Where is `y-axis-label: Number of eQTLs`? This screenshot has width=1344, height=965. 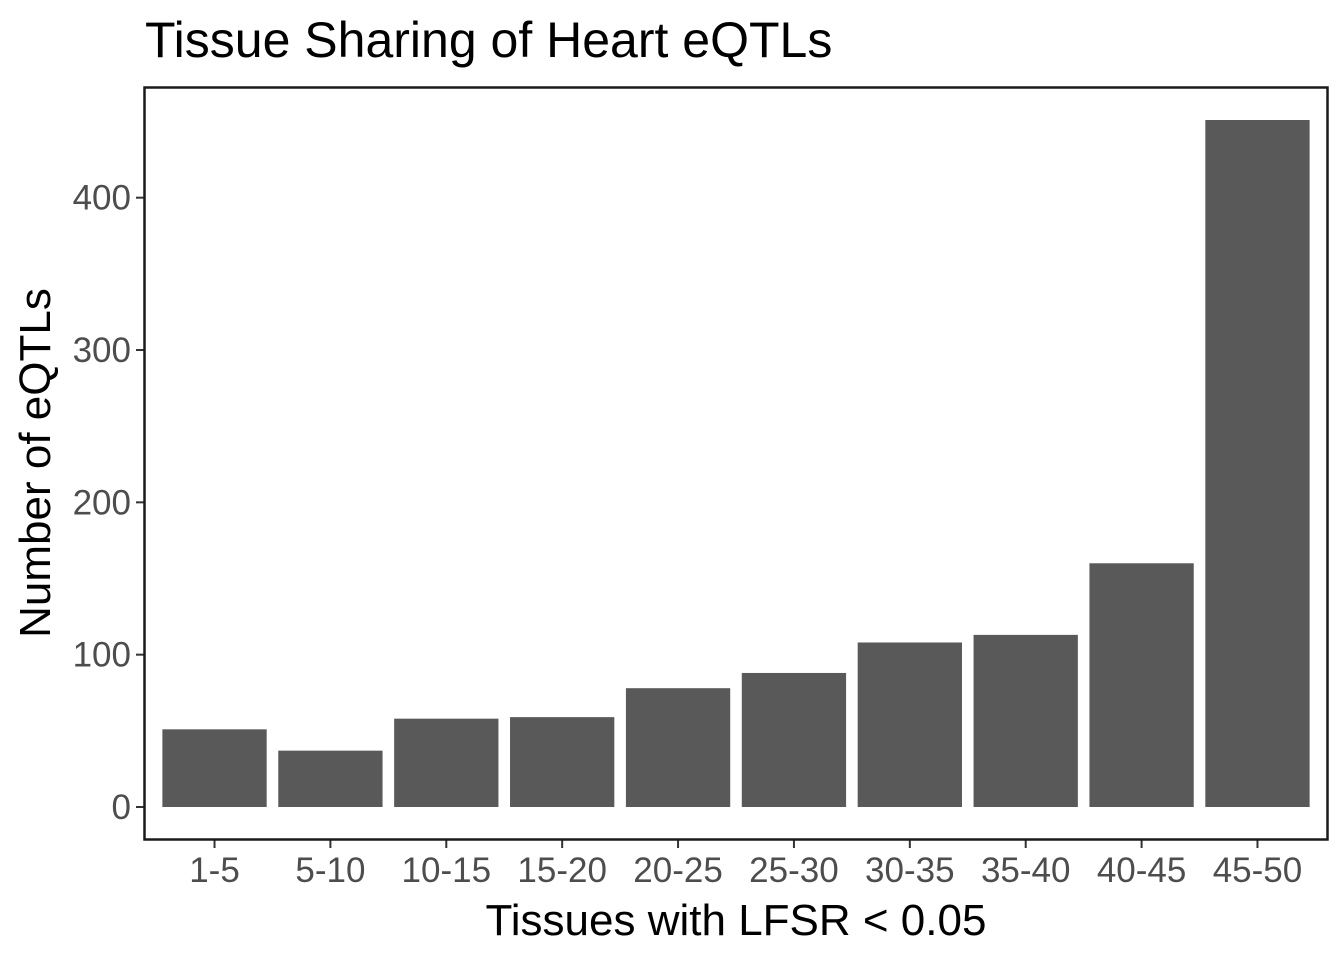
y-axis-label: Number of eQTLs is located at coordinates (35, 463).